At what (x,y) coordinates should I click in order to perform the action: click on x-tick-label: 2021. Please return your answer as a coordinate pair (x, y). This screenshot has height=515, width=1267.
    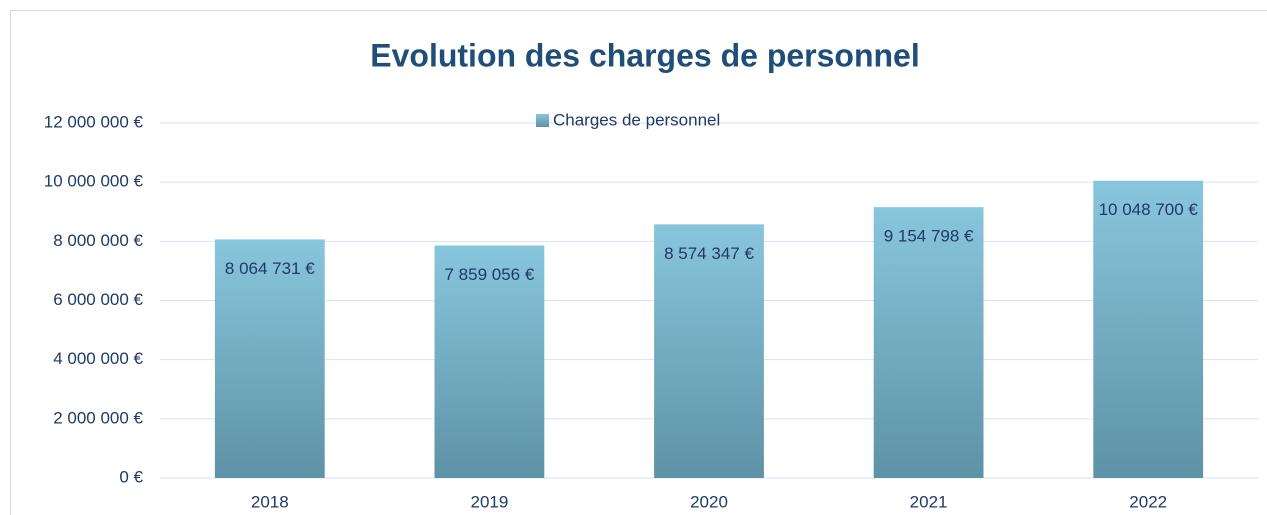
    Looking at the image, I should click on (929, 501).